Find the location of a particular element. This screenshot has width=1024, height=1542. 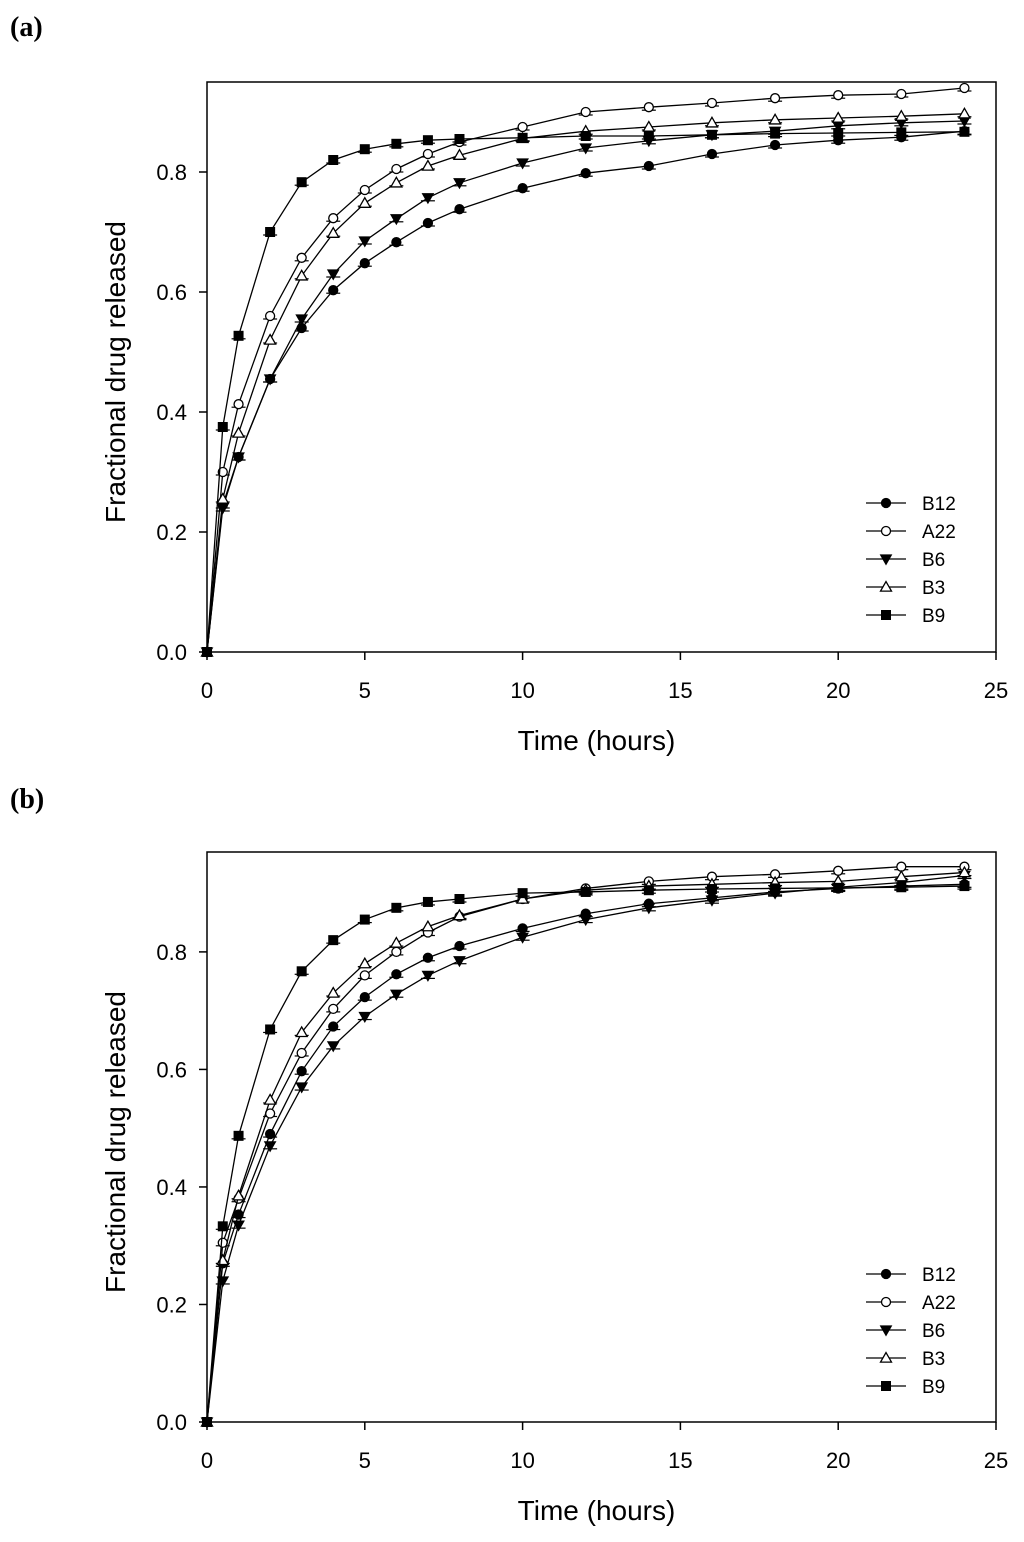

y-tick-label: 0.2 is located at coordinates (171, 532).